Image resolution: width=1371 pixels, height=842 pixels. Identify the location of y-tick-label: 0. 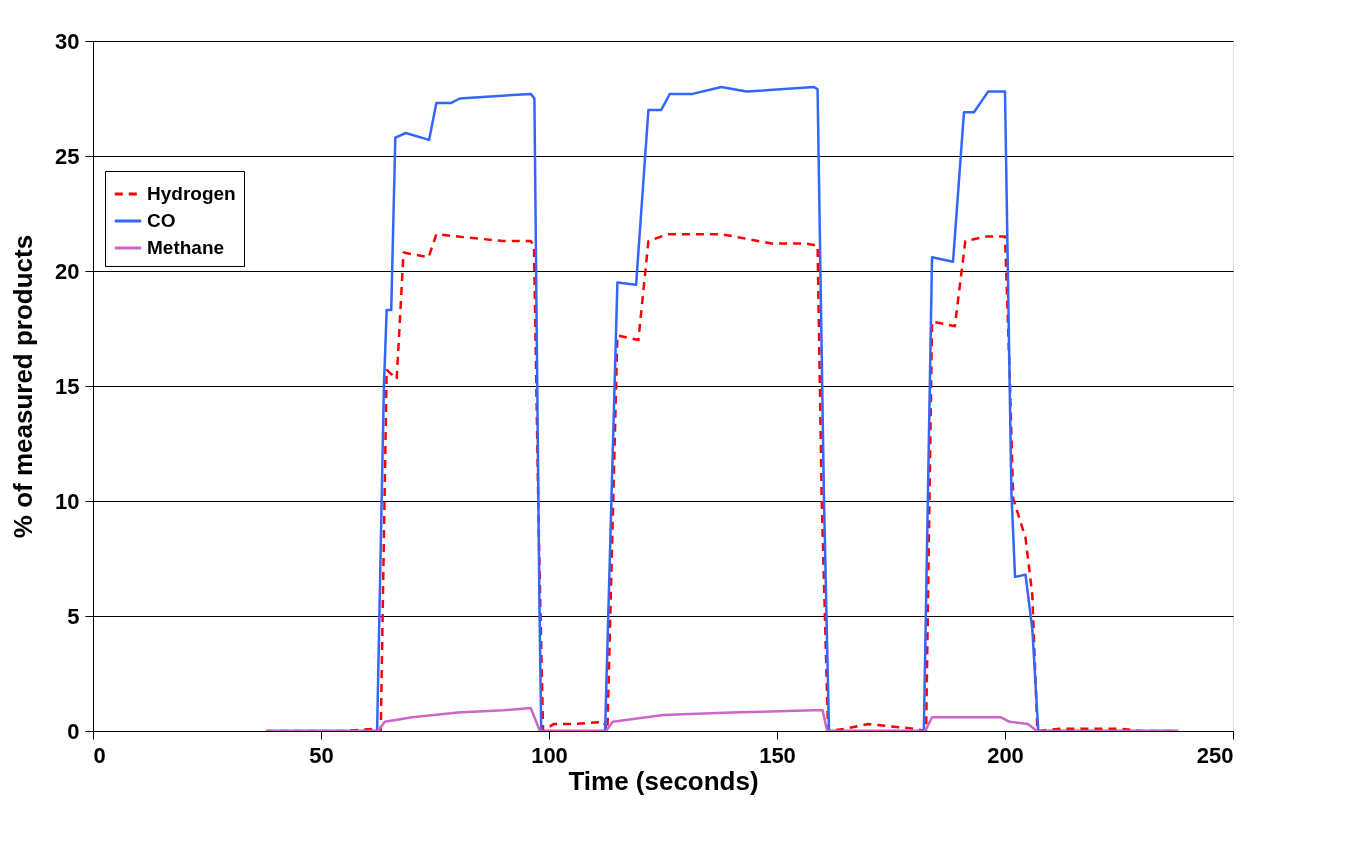
(73, 731).